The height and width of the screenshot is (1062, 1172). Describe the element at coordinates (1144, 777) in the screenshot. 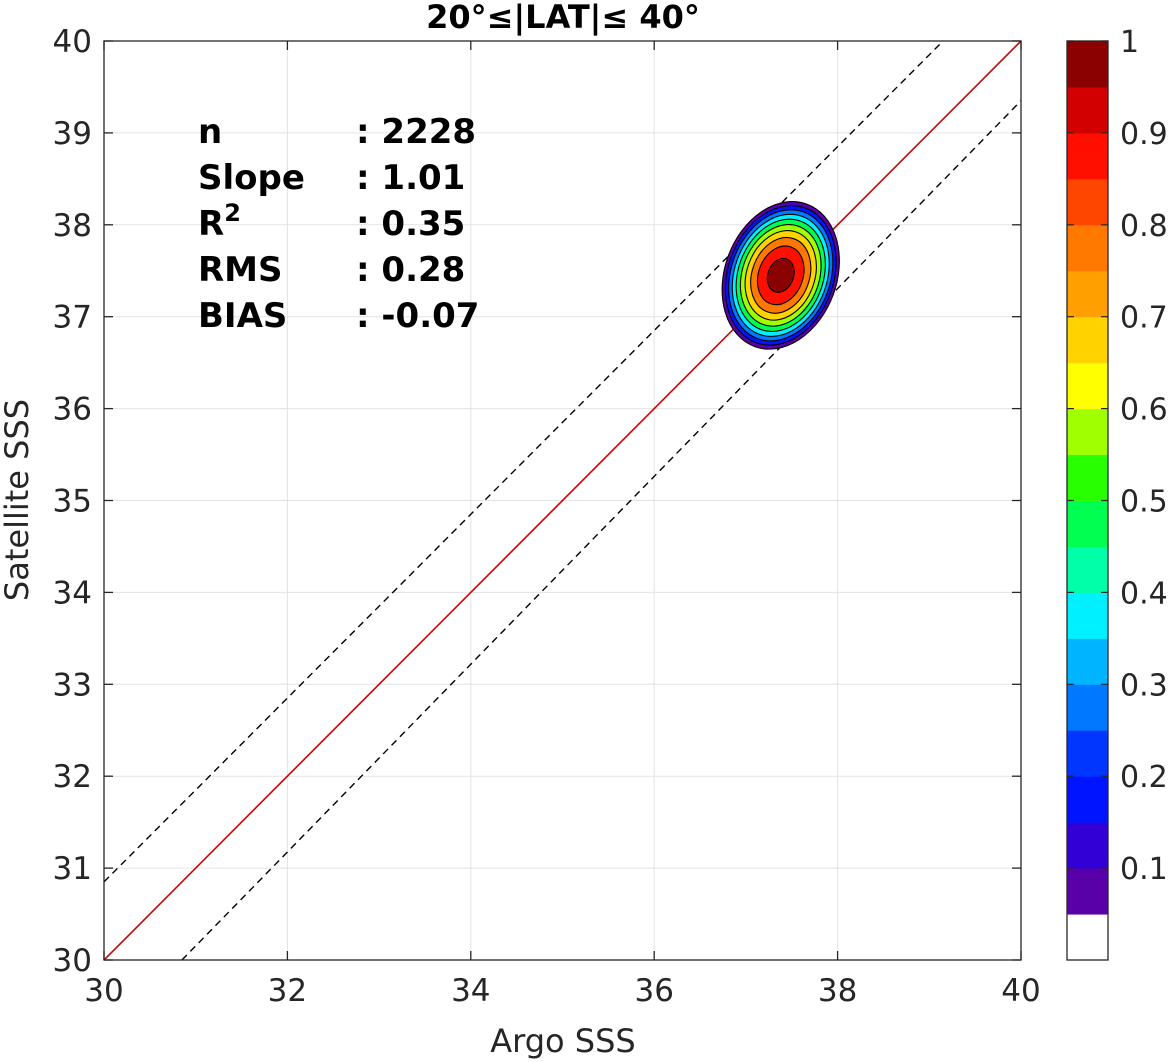

I see `colorbar-tick-label: 0.2` at that location.